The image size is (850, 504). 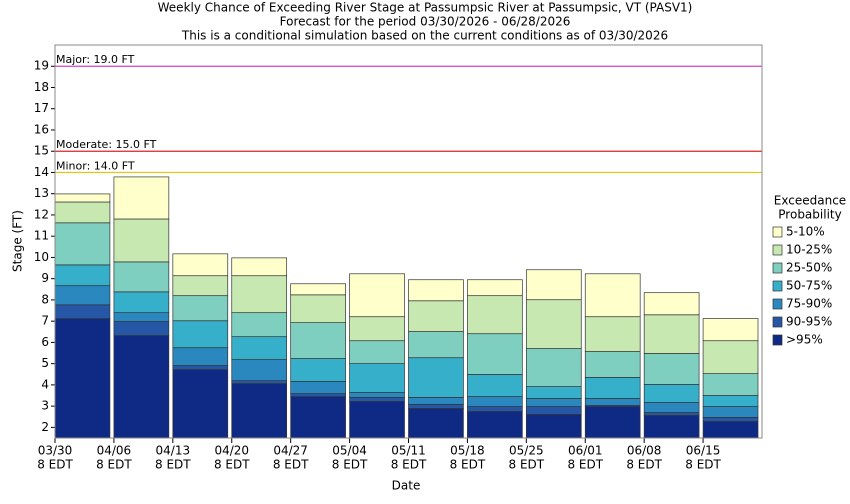 What do you see at coordinates (408, 451) in the screenshot?
I see `x-tick-label: 05/11` at bounding box center [408, 451].